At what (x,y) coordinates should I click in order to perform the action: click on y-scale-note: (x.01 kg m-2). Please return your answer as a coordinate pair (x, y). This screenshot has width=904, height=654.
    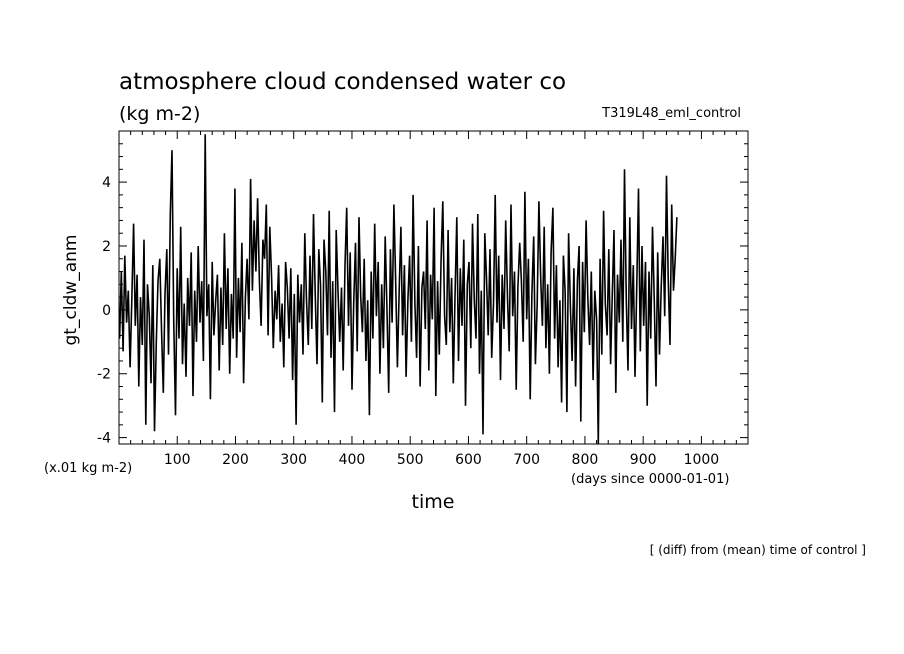
    Looking at the image, I should click on (88, 468).